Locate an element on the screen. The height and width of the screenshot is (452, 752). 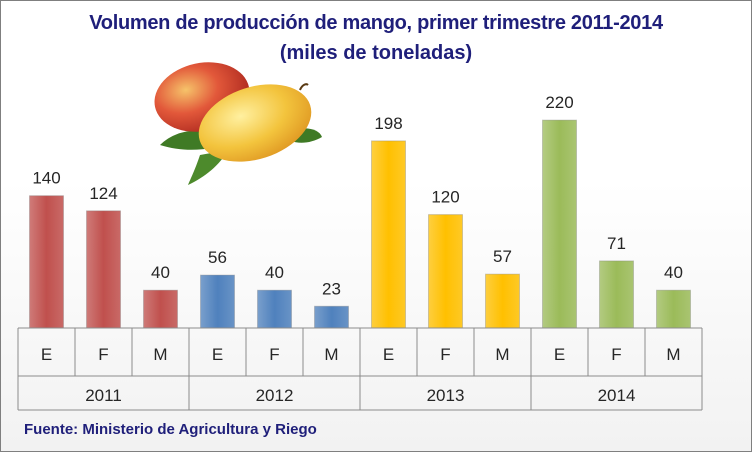
x-group-label: 2012 is located at coordinates (275, 395).